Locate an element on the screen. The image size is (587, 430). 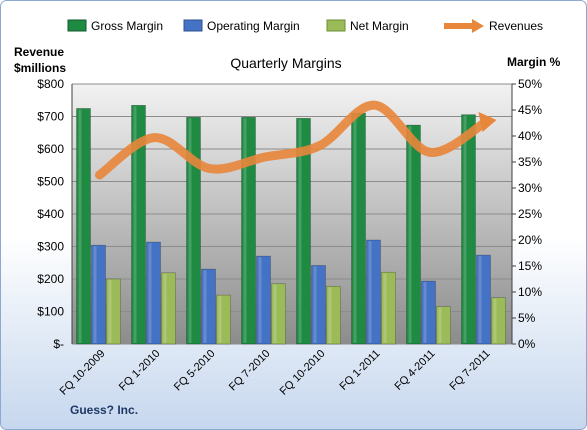
legend-label-net-margin: Net Margin is located at coordinates (379, 26).